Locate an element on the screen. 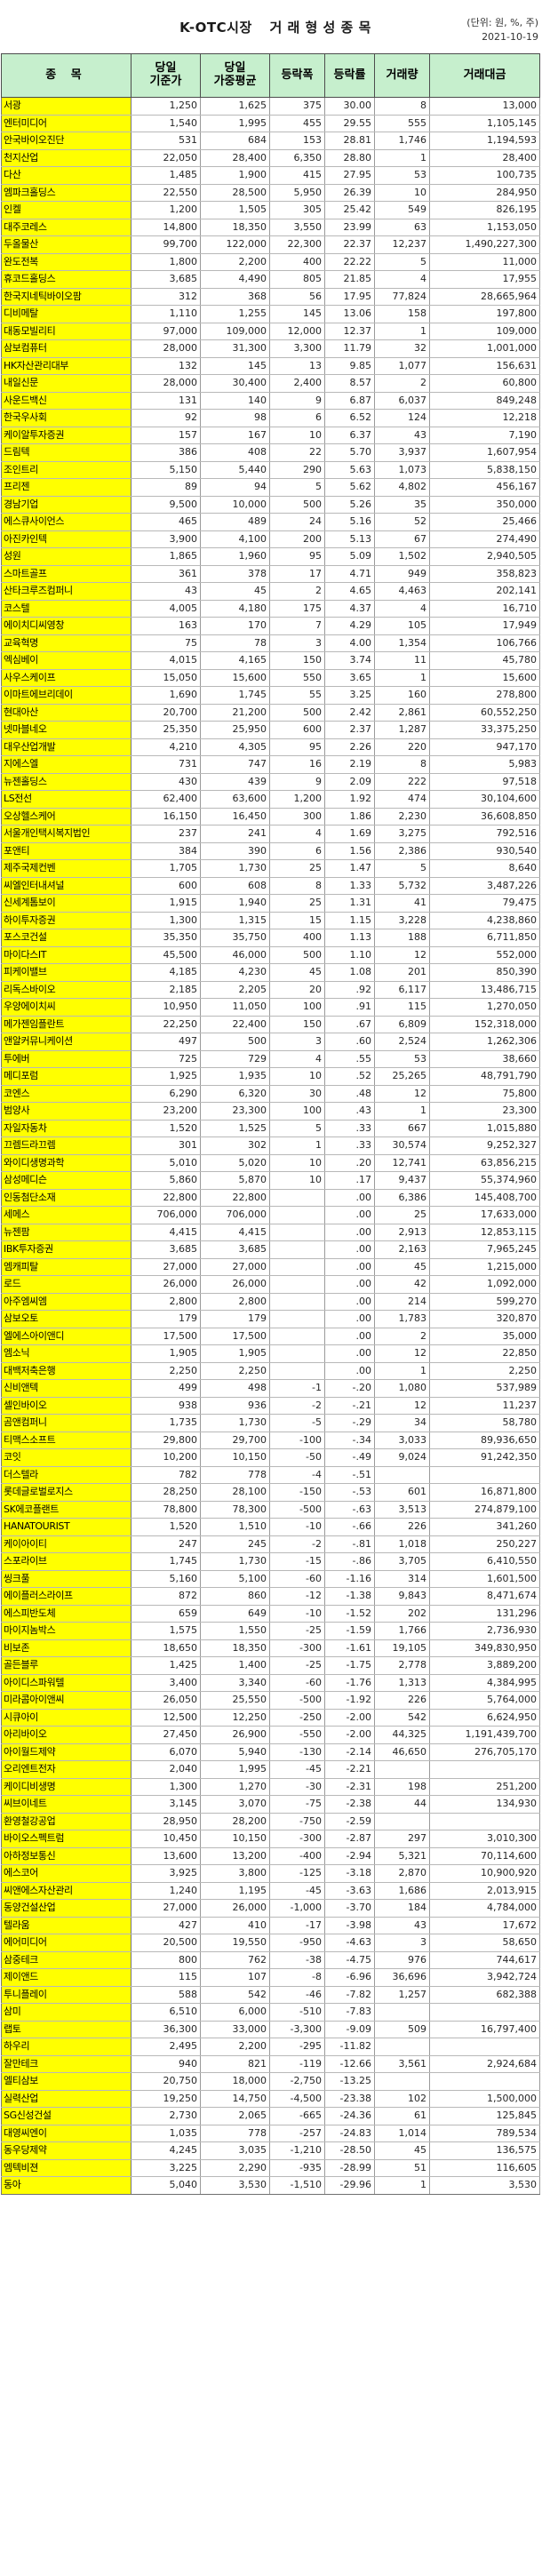  table-row: 오리엔트전자 2,040 1,995 -45 -2.21 is located at coordinates (270, 1770).